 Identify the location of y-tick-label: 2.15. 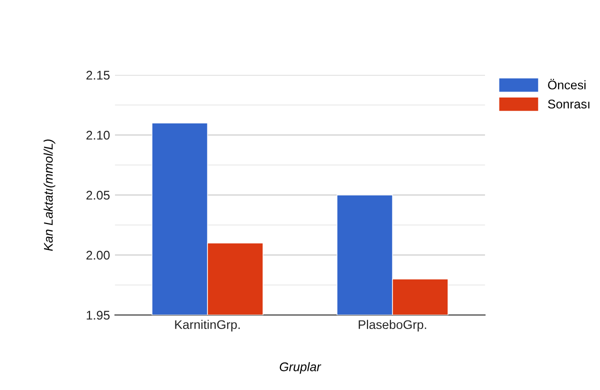
(98, 75).